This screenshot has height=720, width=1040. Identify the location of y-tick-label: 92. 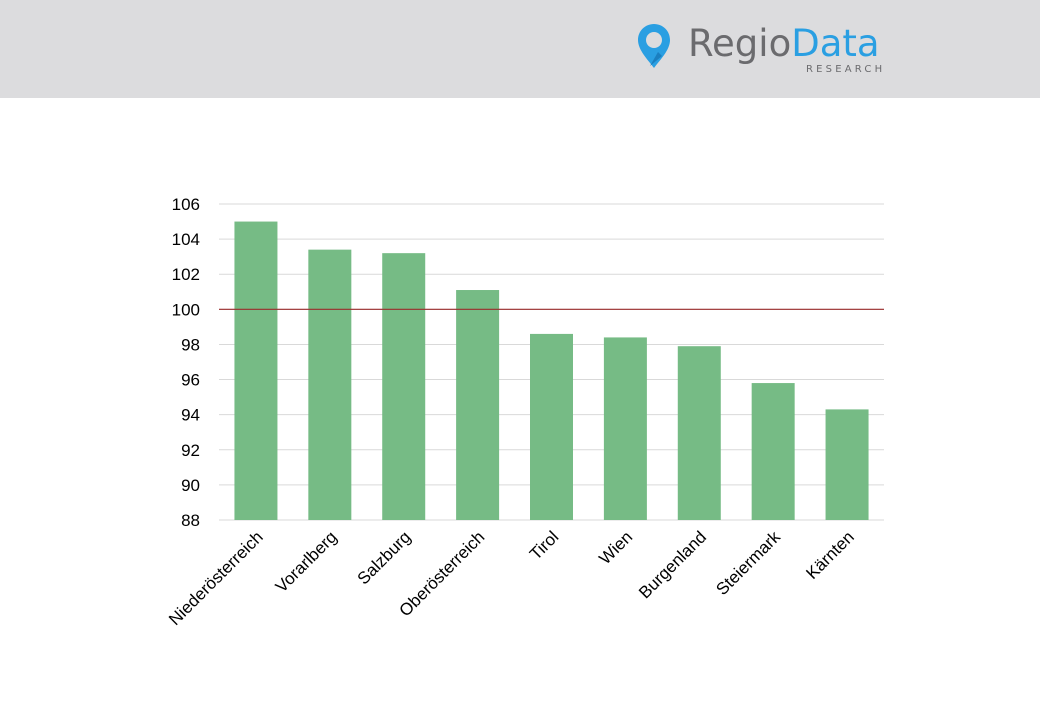
(190, 450).